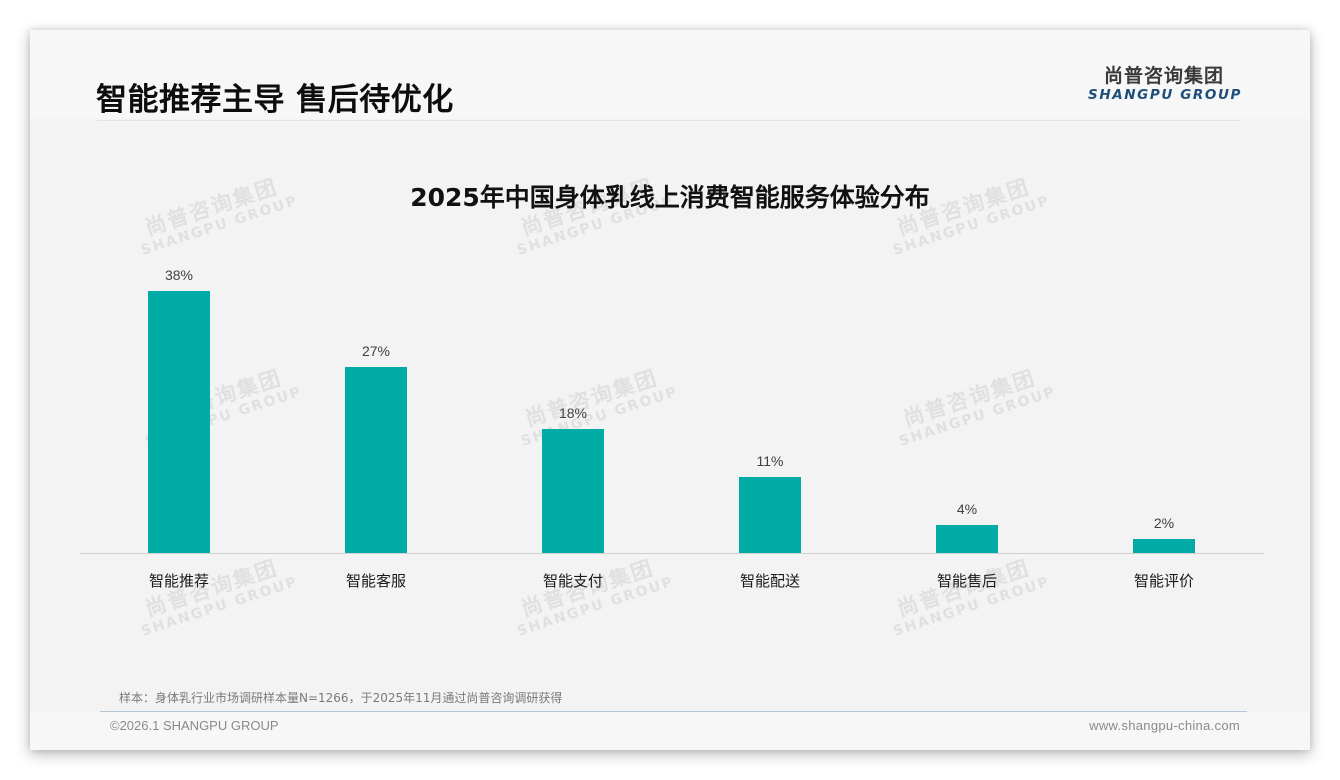  Describe the element at coordinates (573, 413) in the screenshot. I see `bar-value-label: 18%` at that location.